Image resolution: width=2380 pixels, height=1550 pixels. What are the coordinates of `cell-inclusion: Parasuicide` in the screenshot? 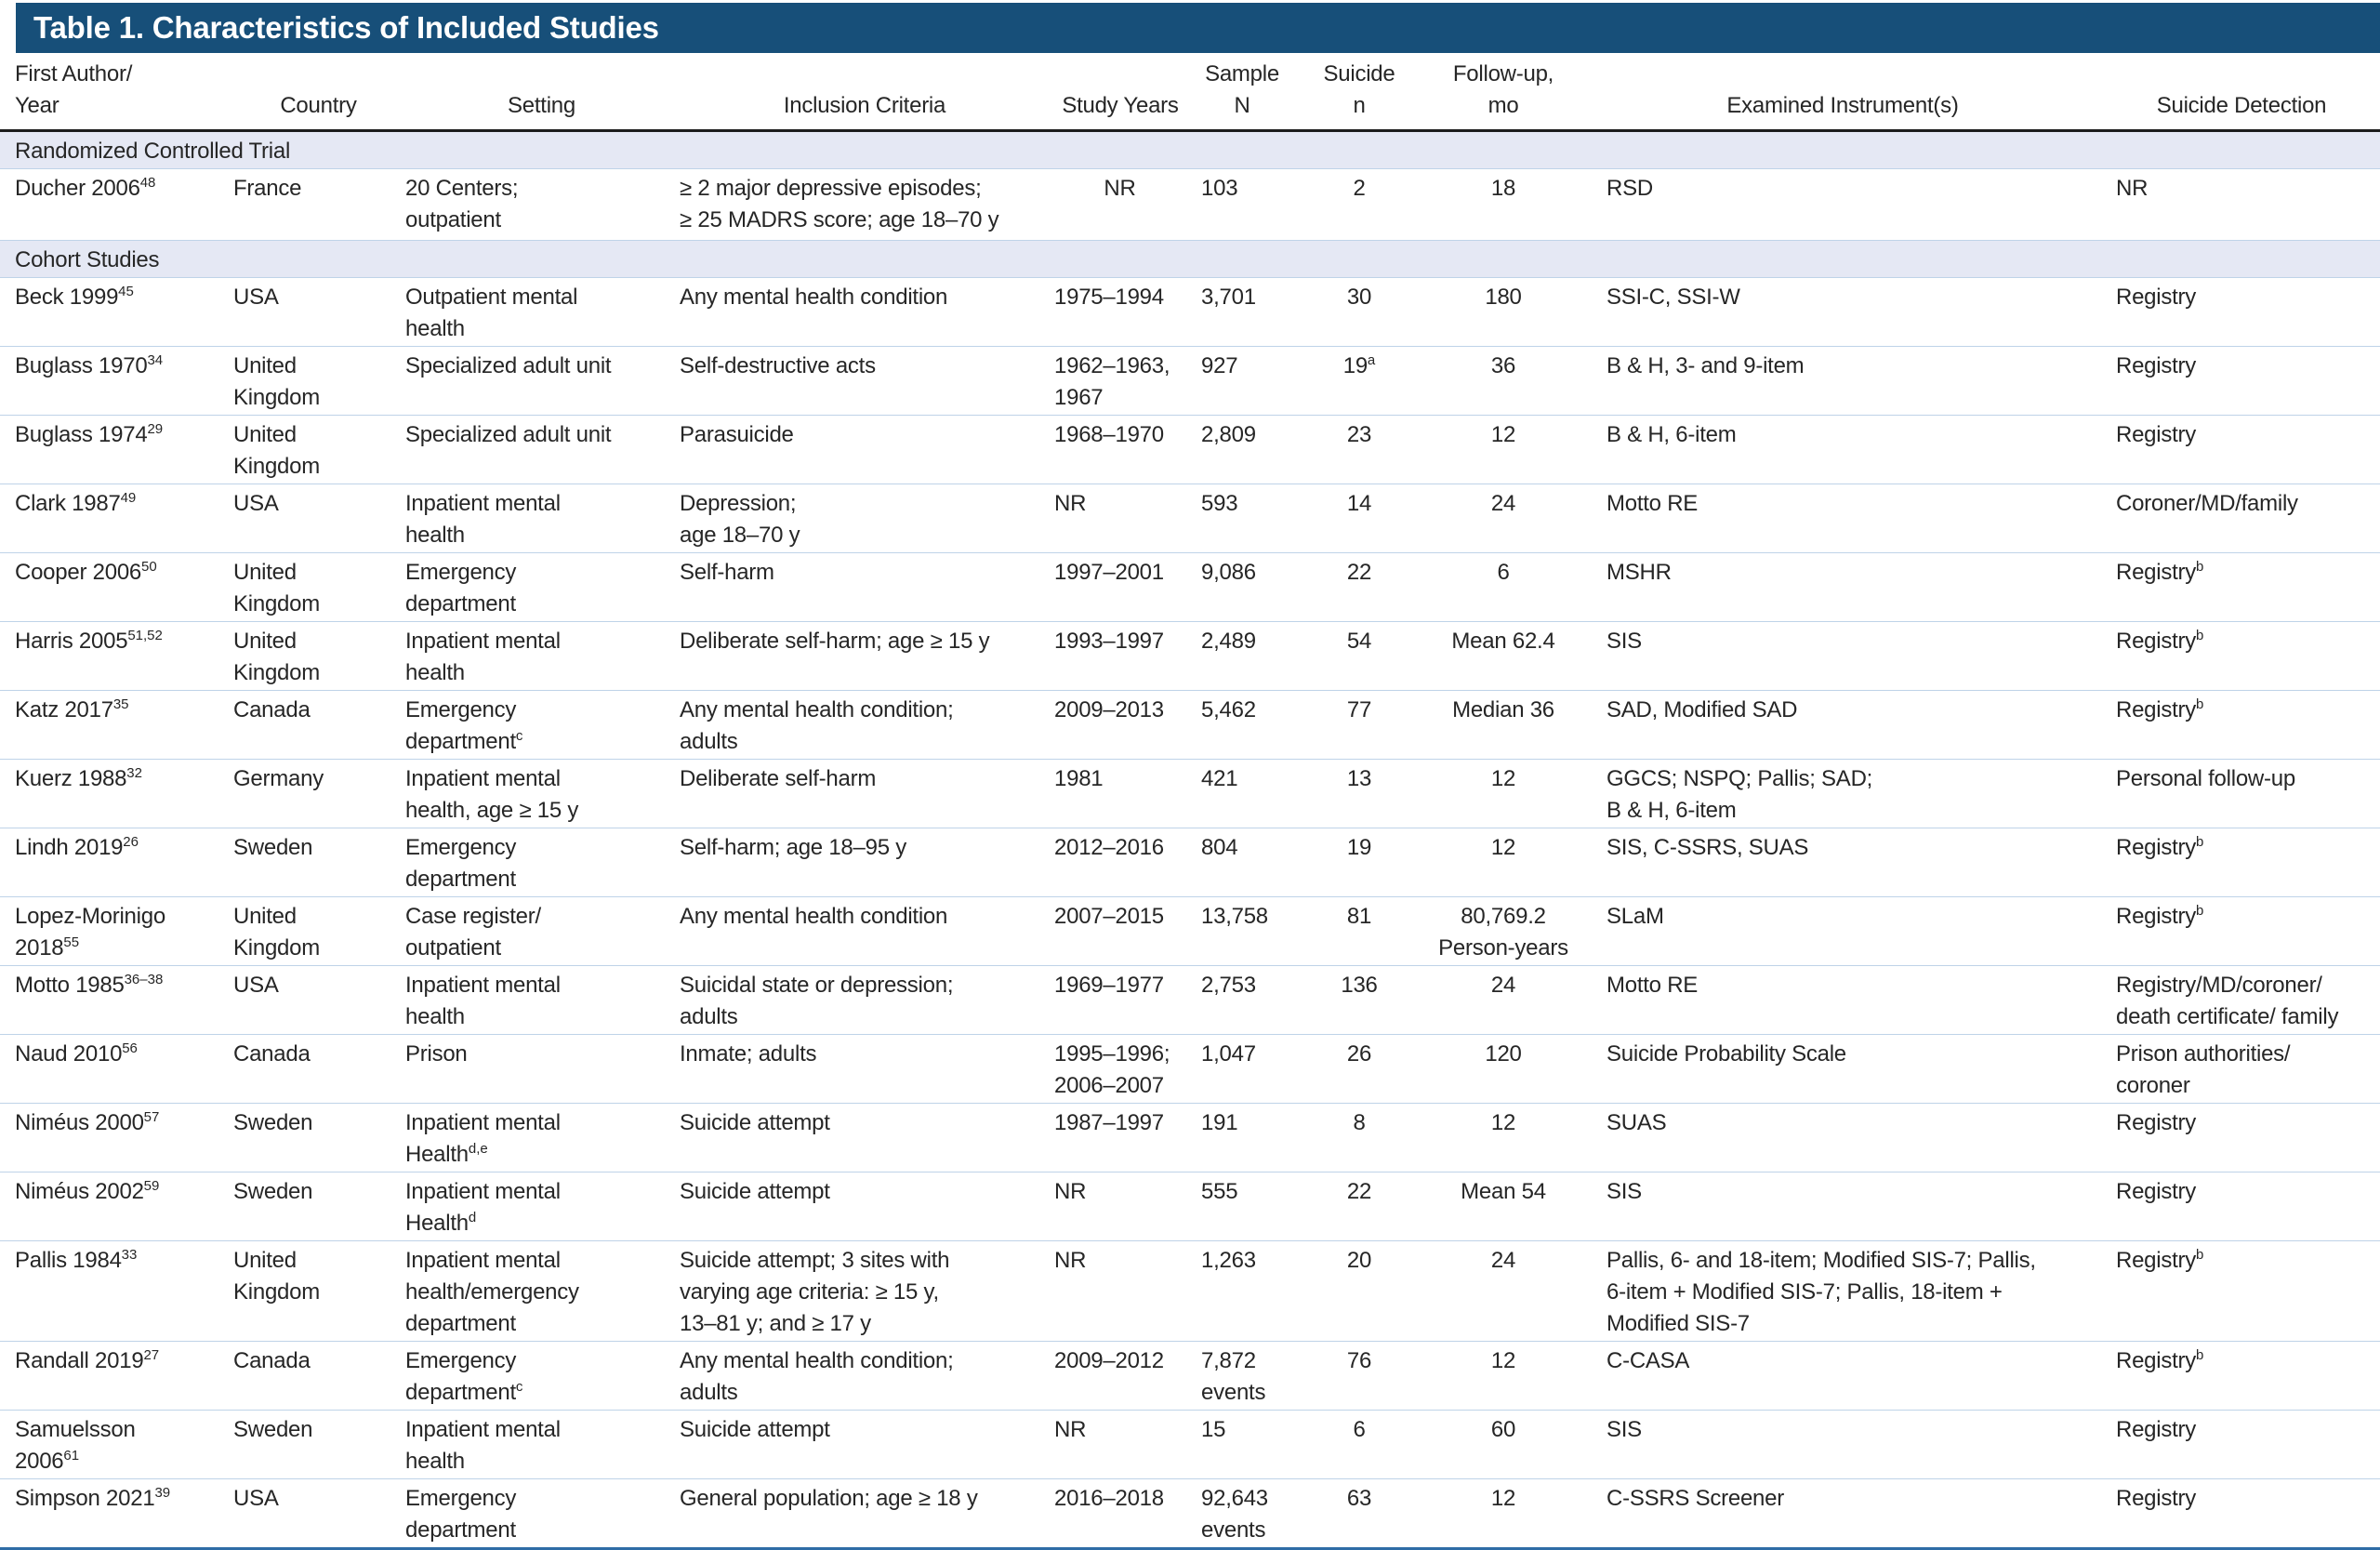 It's located at (865, 450).